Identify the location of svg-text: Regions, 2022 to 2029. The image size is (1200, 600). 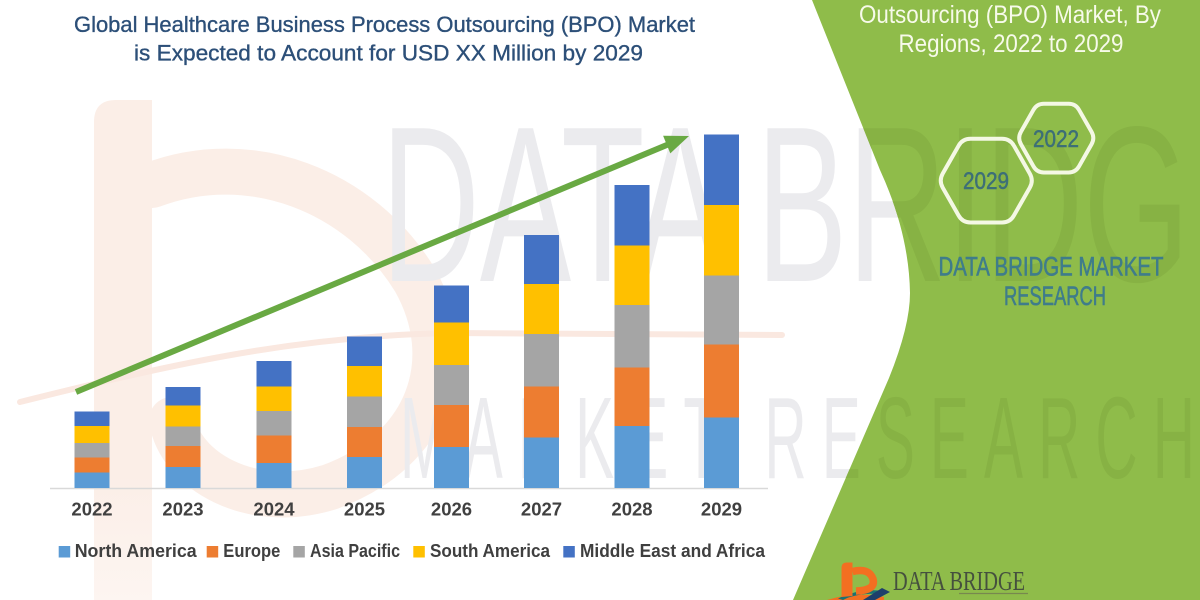
(1011, 44).